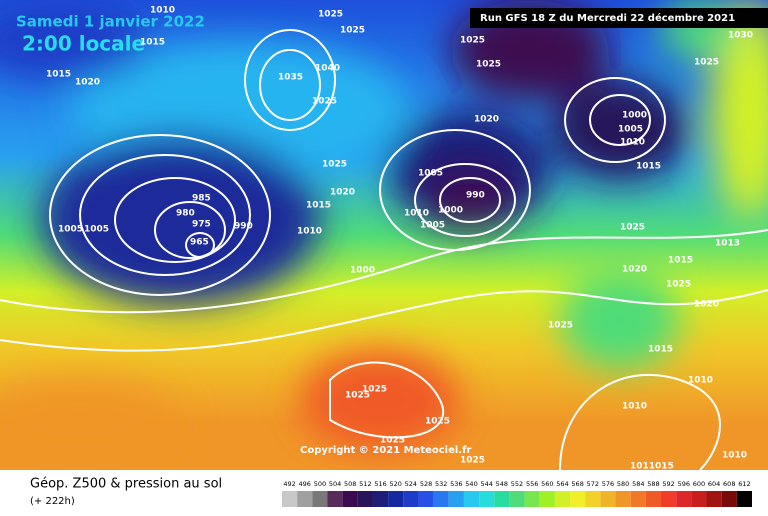 The height and width of the screenshot is (516, 768). What do you see at coordinates (486, 484) in the screenshot?
I see `colorbar-label: 544` at bounding box center [486, 484].